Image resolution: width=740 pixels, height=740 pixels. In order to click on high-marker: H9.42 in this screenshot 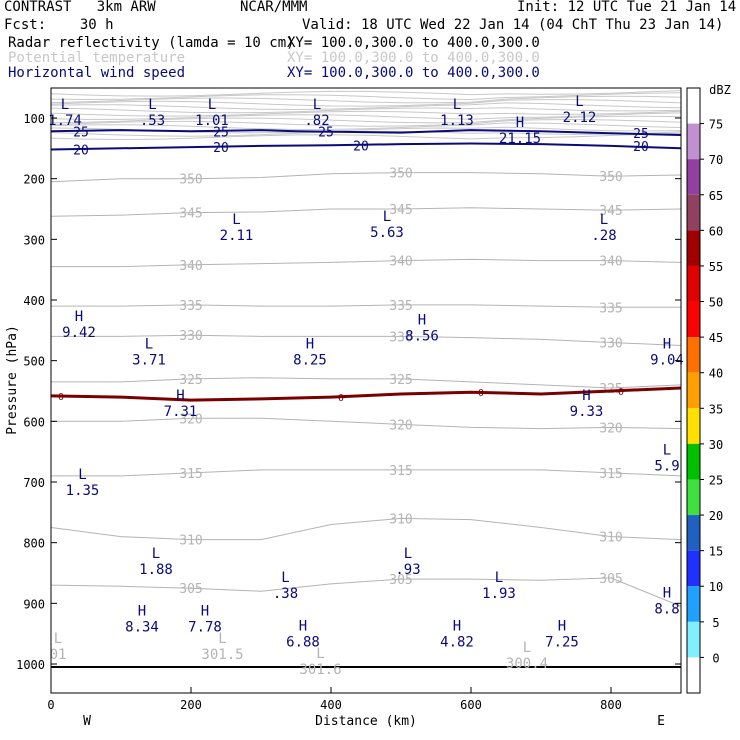, I will do `click(79, 325)`.